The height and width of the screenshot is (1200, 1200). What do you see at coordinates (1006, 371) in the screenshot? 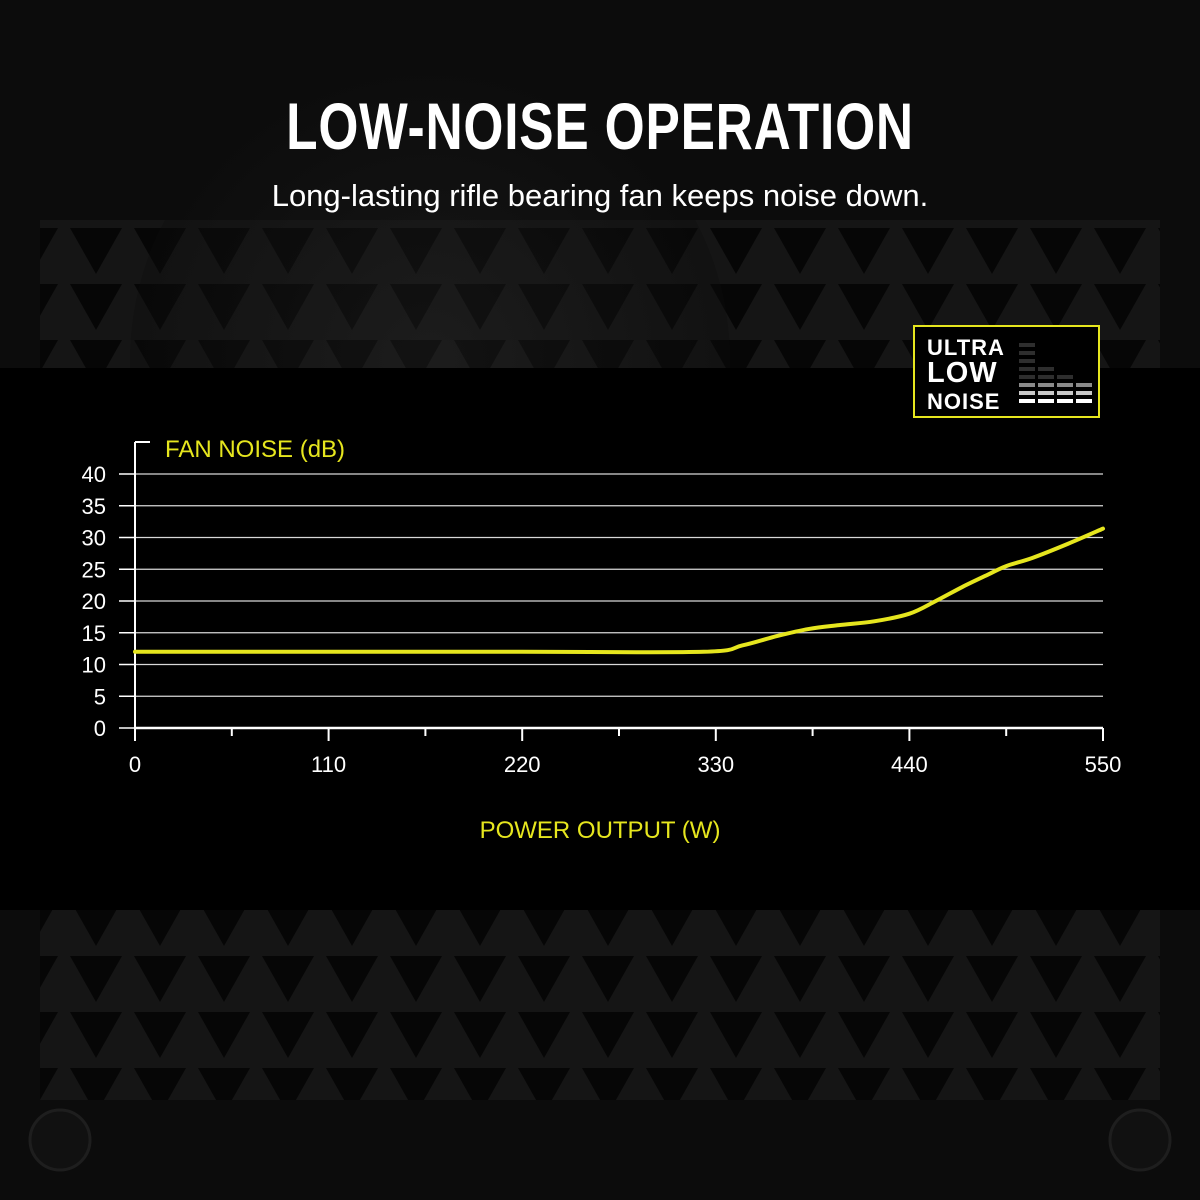
I see `ultra-low-noise-badge: ULTRA LOW NOISE` at bounding box center [1006, 371].